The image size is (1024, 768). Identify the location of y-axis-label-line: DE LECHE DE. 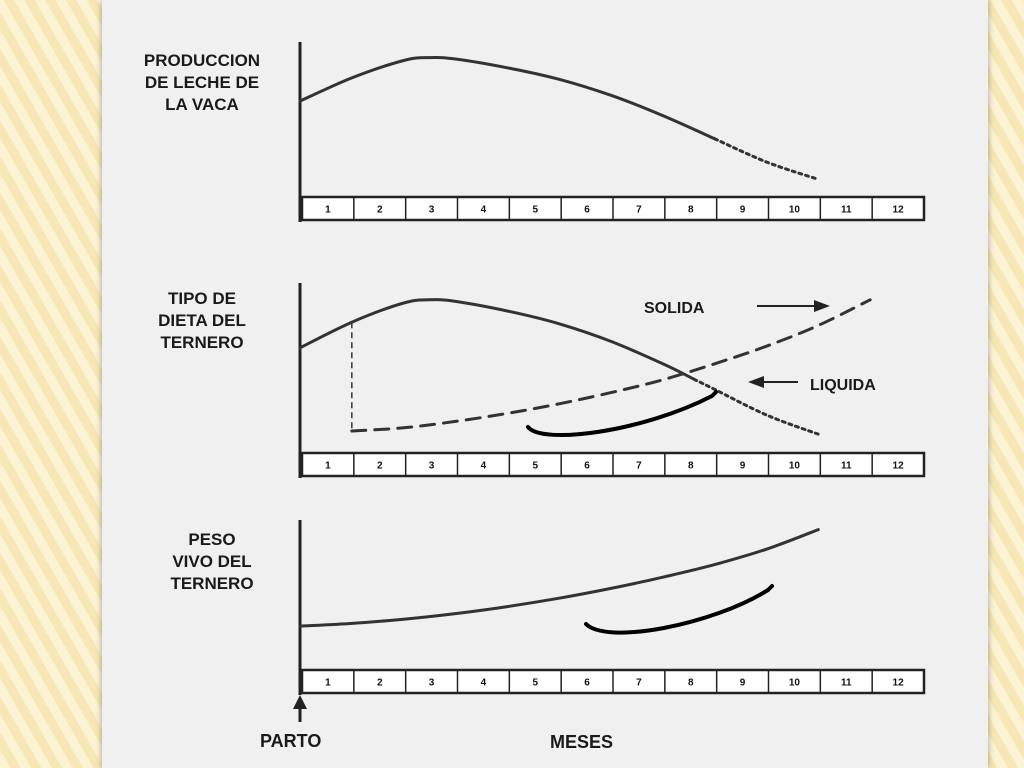
(202, 82).